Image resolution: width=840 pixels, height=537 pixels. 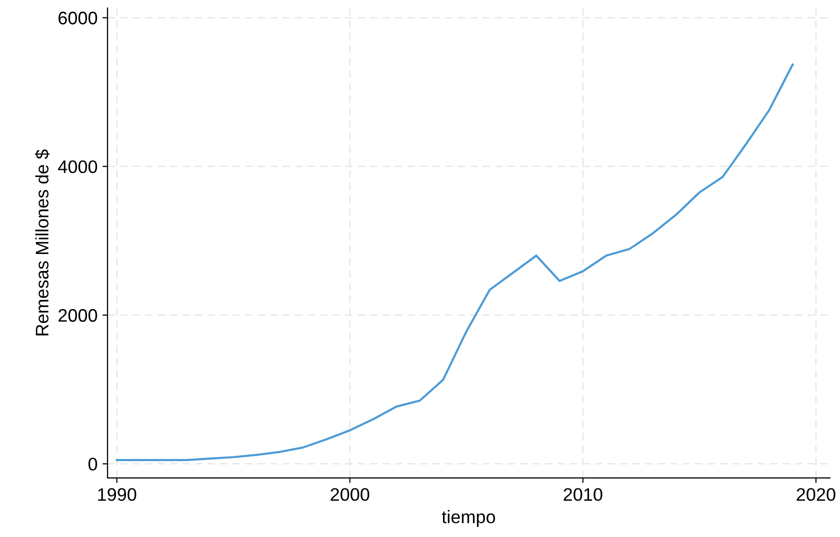 I want to click on y-tick-label: 0, so click(x=93, y=464).